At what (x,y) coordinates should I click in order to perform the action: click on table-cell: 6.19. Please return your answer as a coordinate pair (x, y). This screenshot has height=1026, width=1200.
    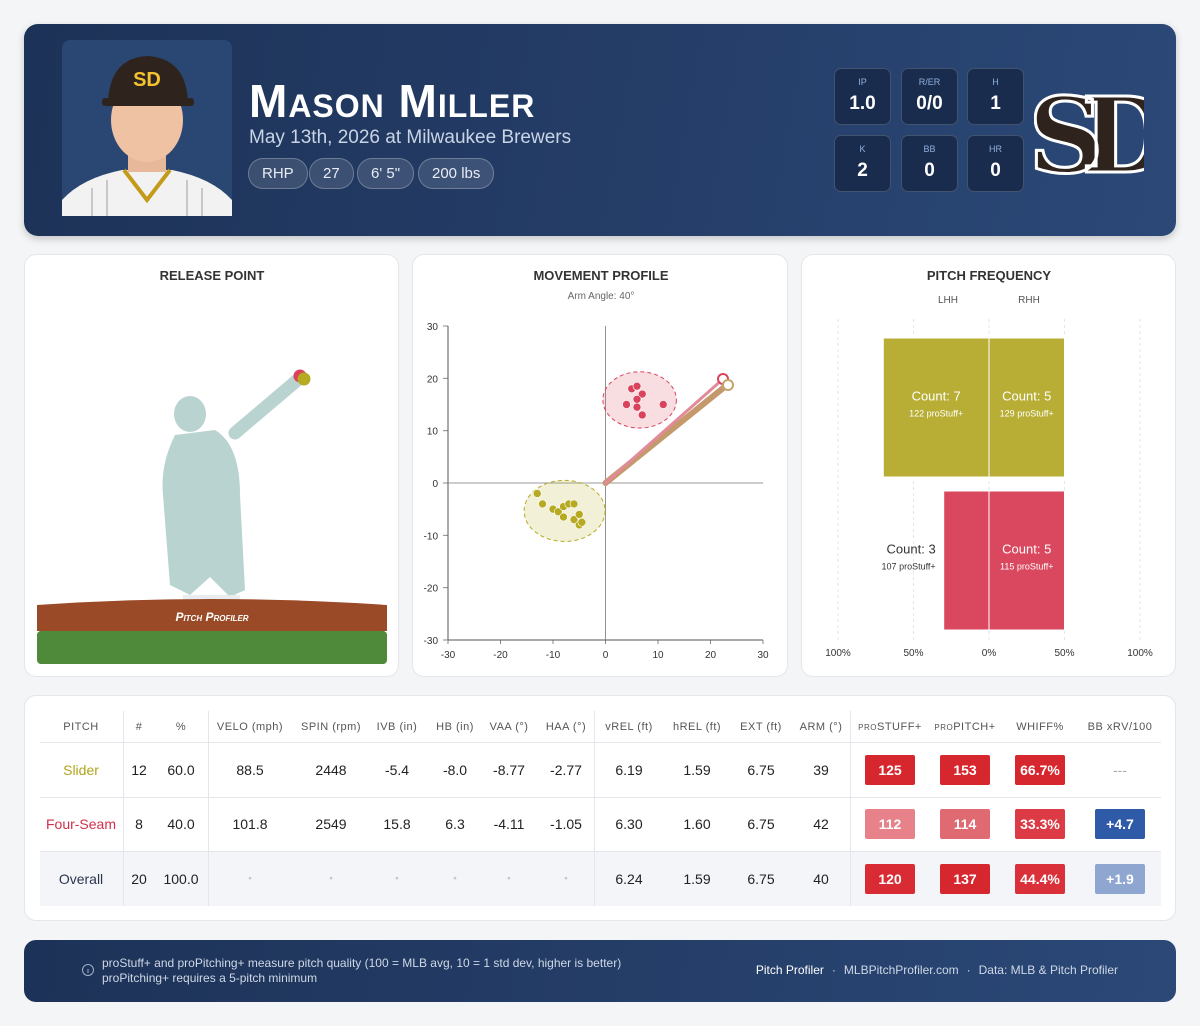
    Looking at the image, I should click on (629, 770).